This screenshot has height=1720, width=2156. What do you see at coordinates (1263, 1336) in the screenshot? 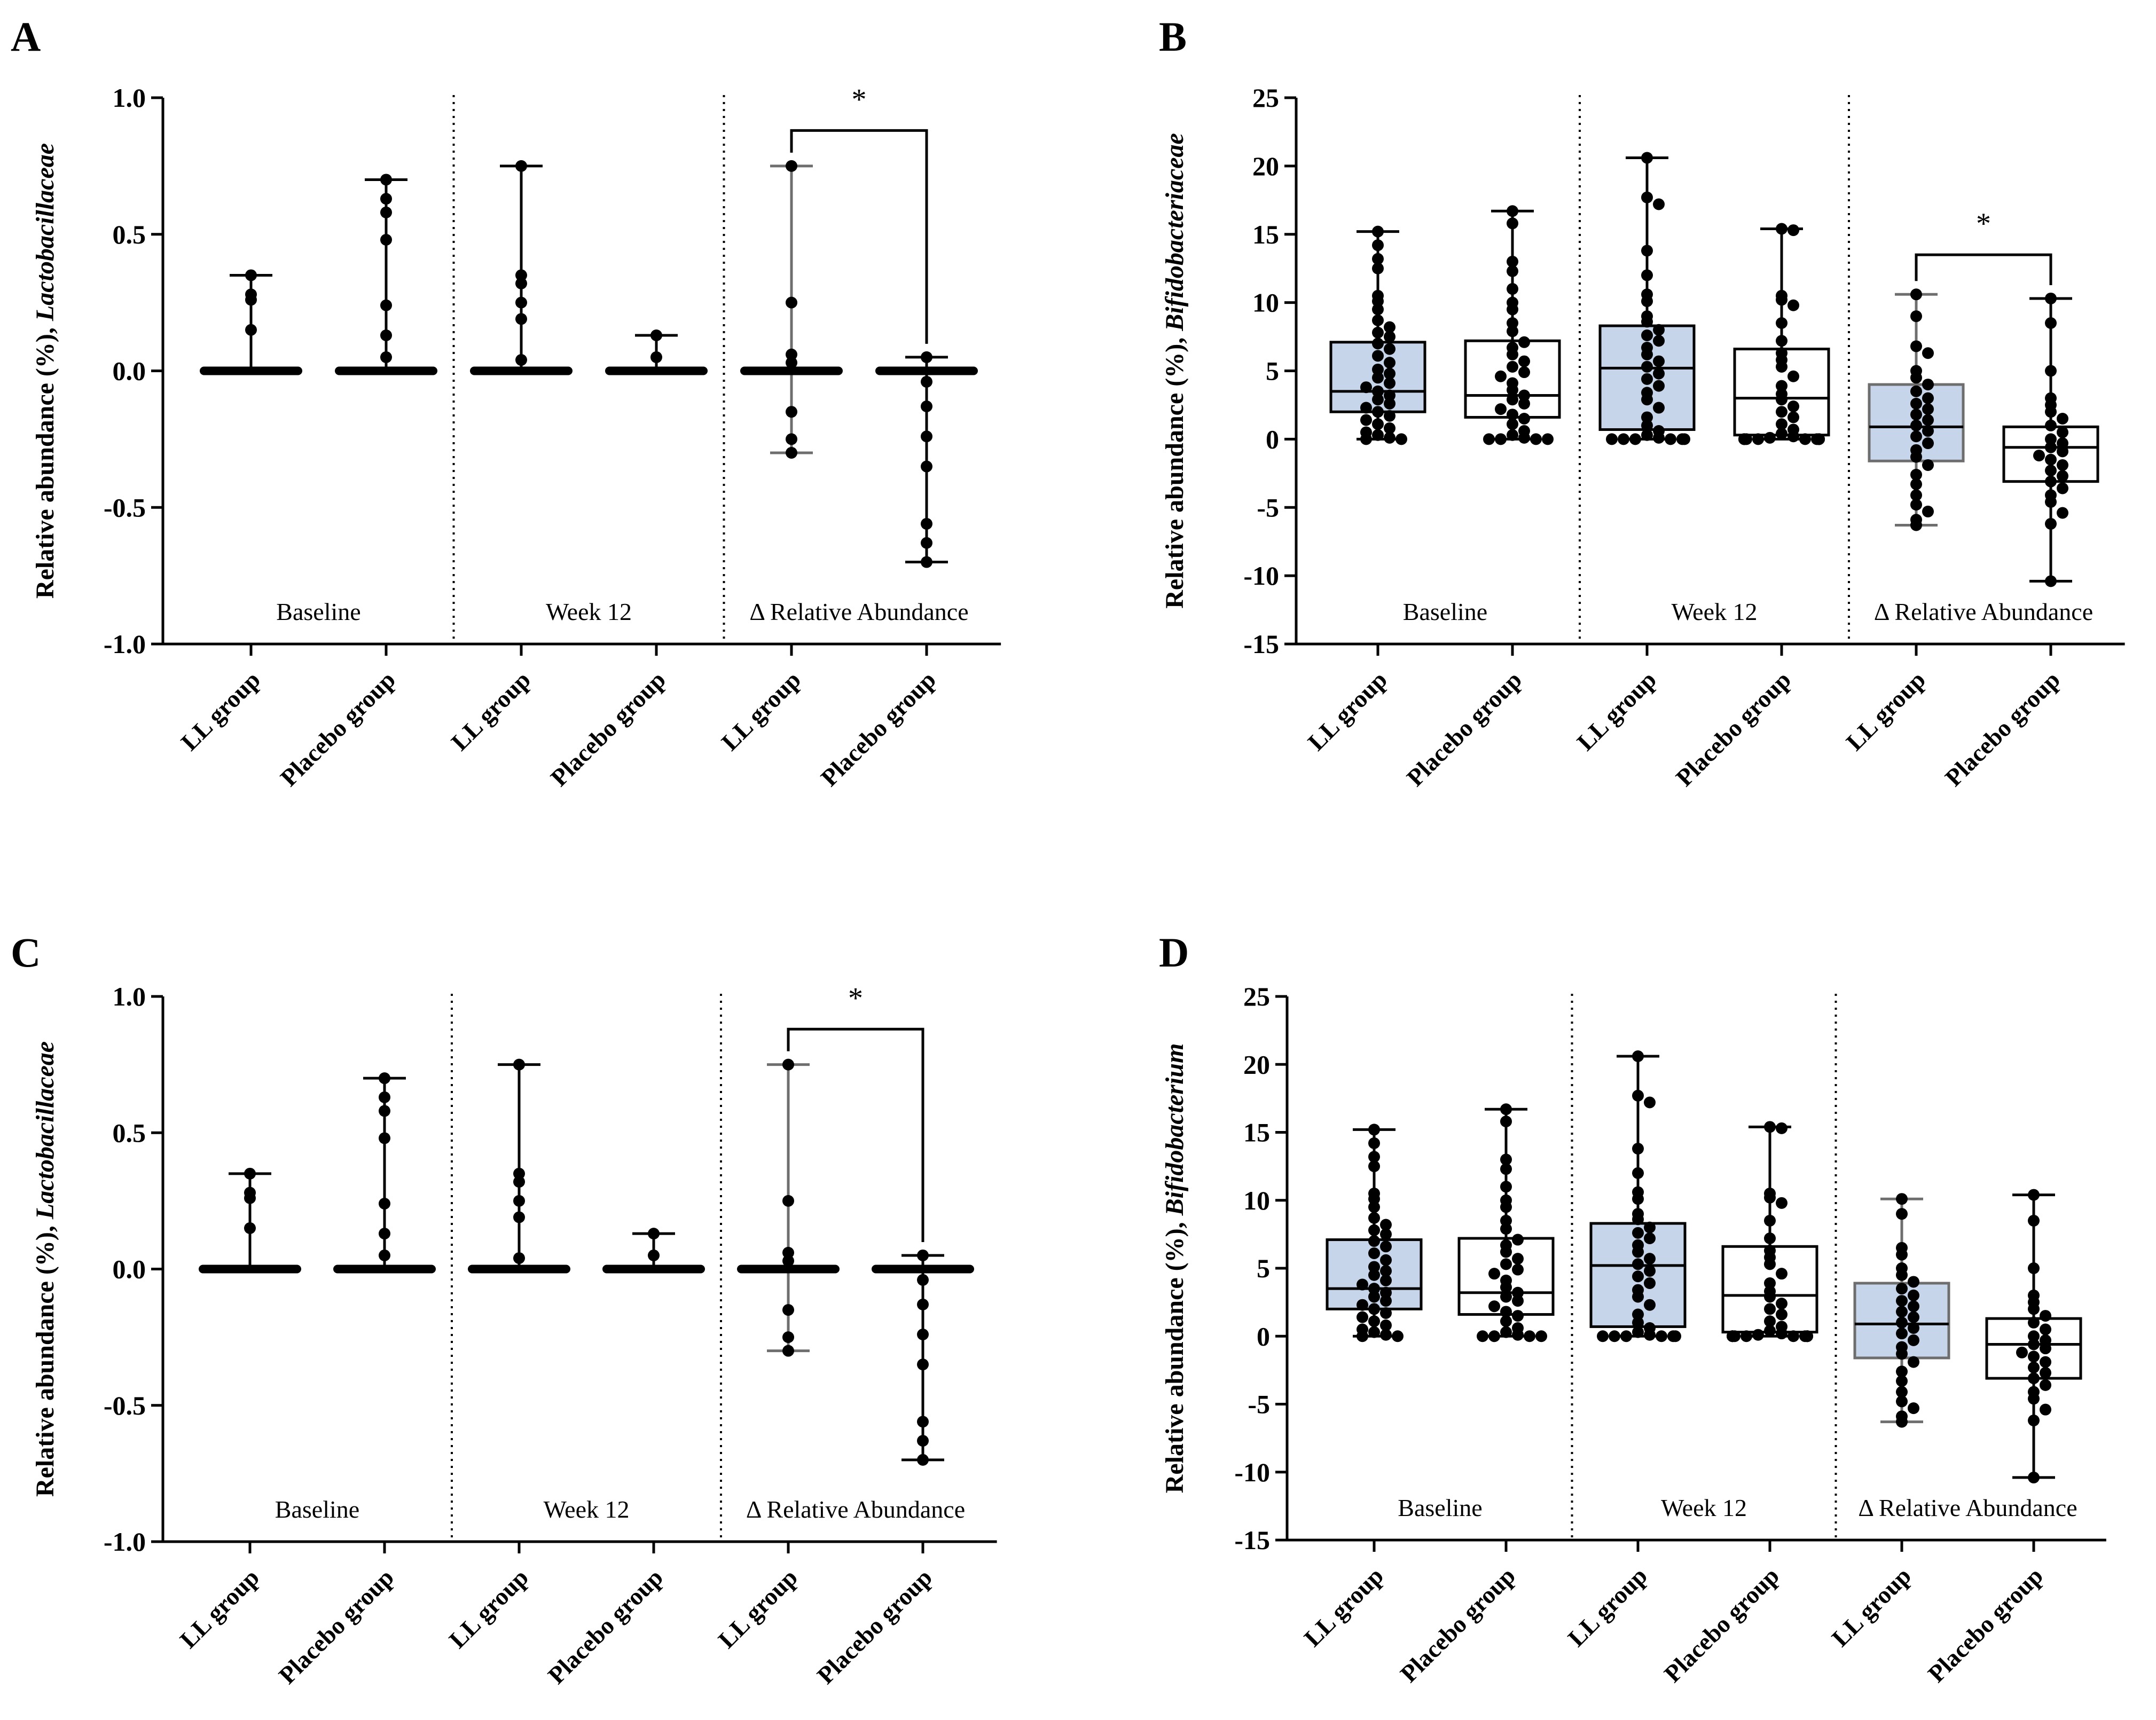
I see `y-tick-label: 0` at bounding box center [1263, 1336].